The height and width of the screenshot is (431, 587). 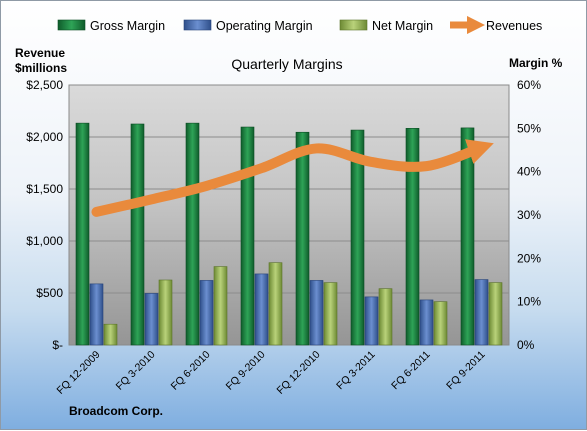 What do you see at coordinates (40, 53) in the screenshot?
I see `y-left-label-line1: Revenue` at bounding box center [40, 53].